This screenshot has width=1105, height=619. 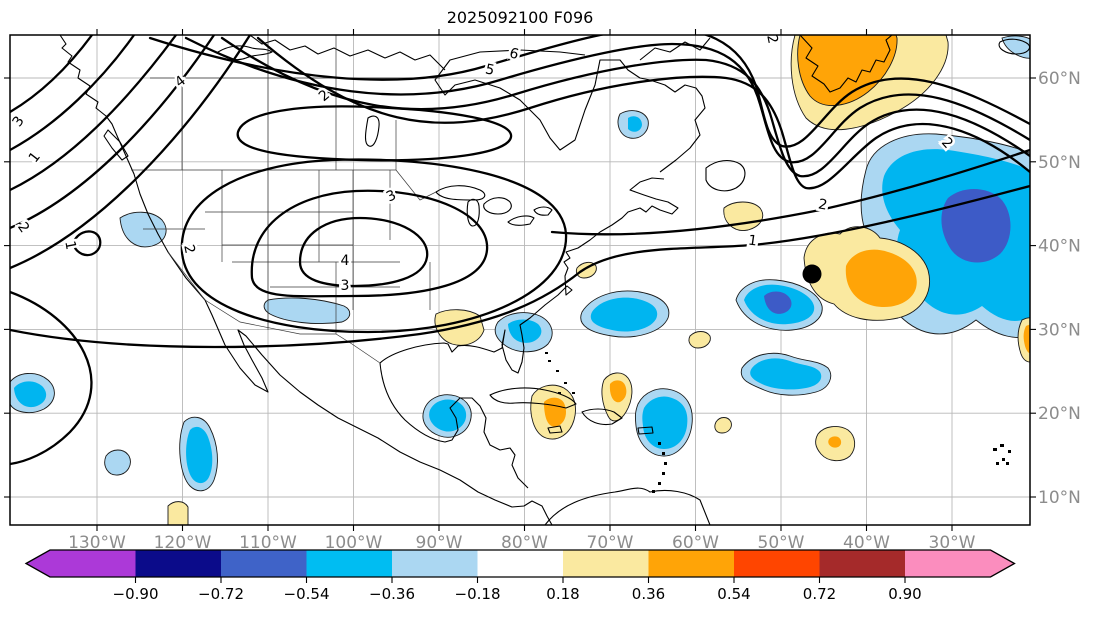 What do you see at coordinates (835, 442) in the screenshot?
I see `fill-orange-southeast-dot` at bounding box center [835, 442].